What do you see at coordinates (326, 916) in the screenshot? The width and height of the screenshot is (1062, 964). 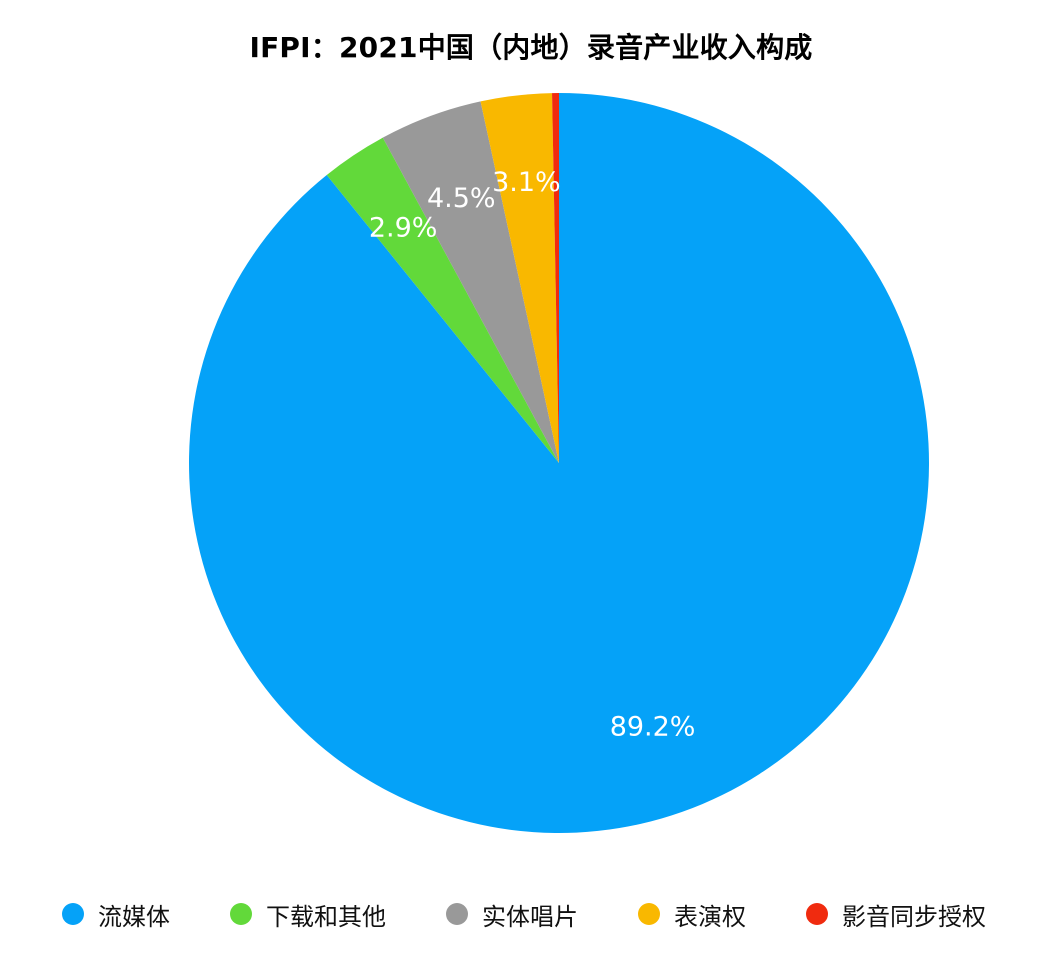 I see `legend-label: 下载和其他` at bounding box center [326, 916].